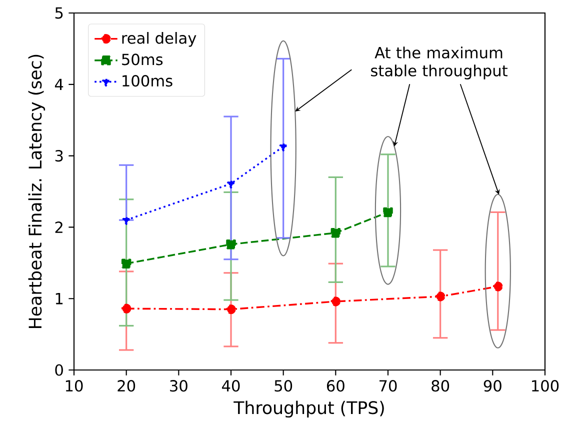  What do you see at coordinates (441, 386) in the screenshot?
I see `x-tick-label: 80` at bounding box center [441, 386].